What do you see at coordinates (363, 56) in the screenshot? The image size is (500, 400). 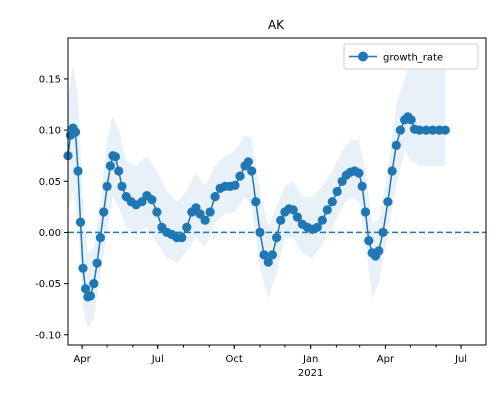 I see `legend-marker` at bounding box center [363, 56].